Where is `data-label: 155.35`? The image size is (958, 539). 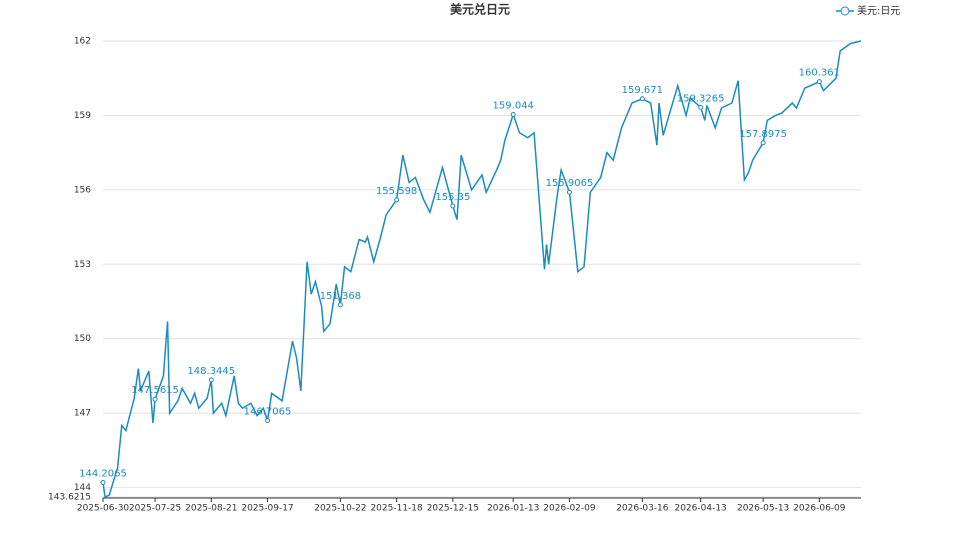
data-label: 155.35 is located at coordinates (452, 197).